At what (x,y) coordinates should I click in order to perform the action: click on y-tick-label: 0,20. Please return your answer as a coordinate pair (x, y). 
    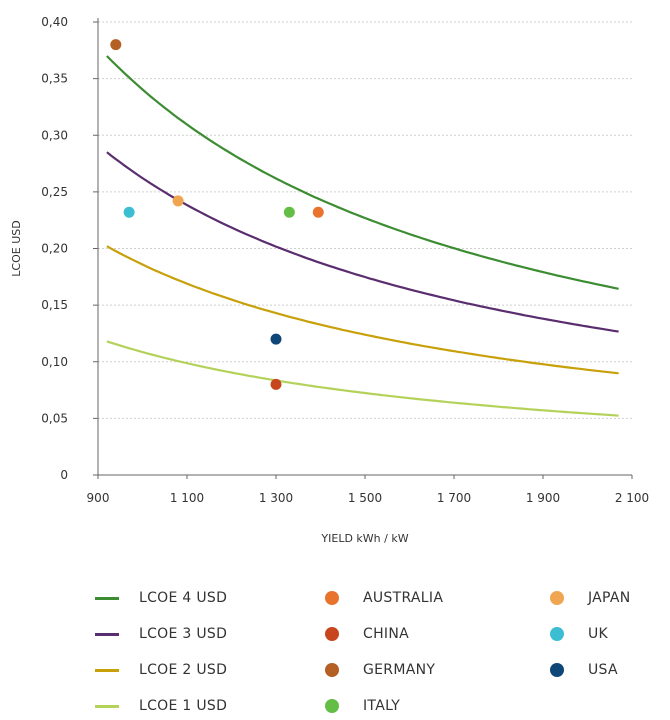
    Looking at the image, I should click on (54, 249).